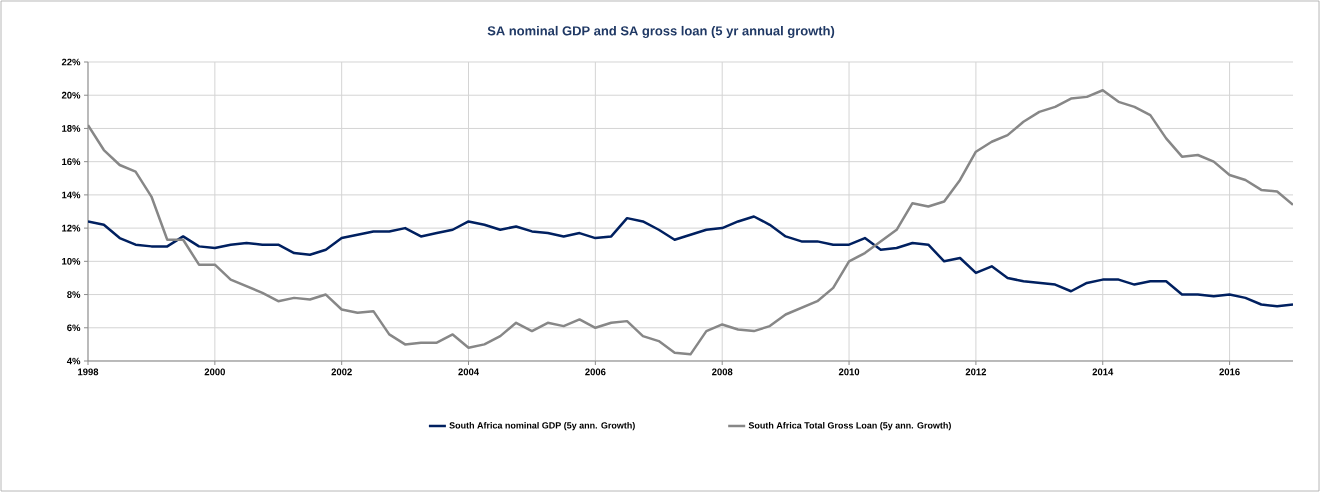  Describe the element at coordinates (1103, 372) in the screenshot. I see `x-tick-label: 2014` at that location.